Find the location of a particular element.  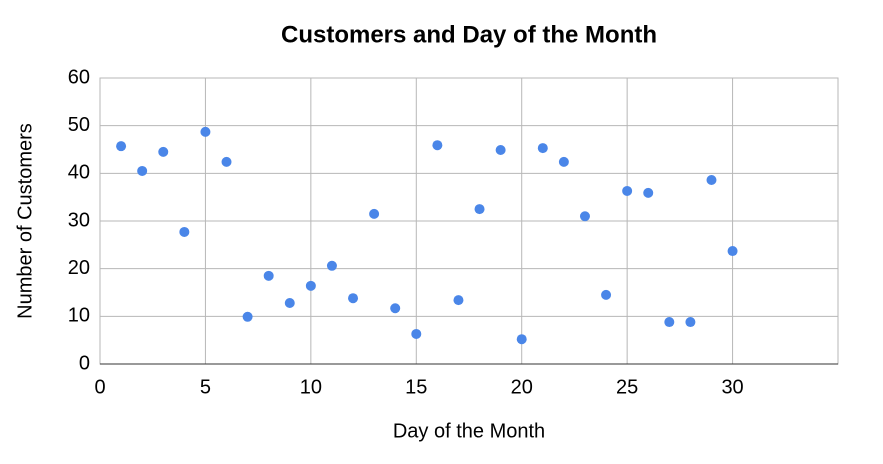

y-tick-label: 20 is located at coordinates (79, 268).